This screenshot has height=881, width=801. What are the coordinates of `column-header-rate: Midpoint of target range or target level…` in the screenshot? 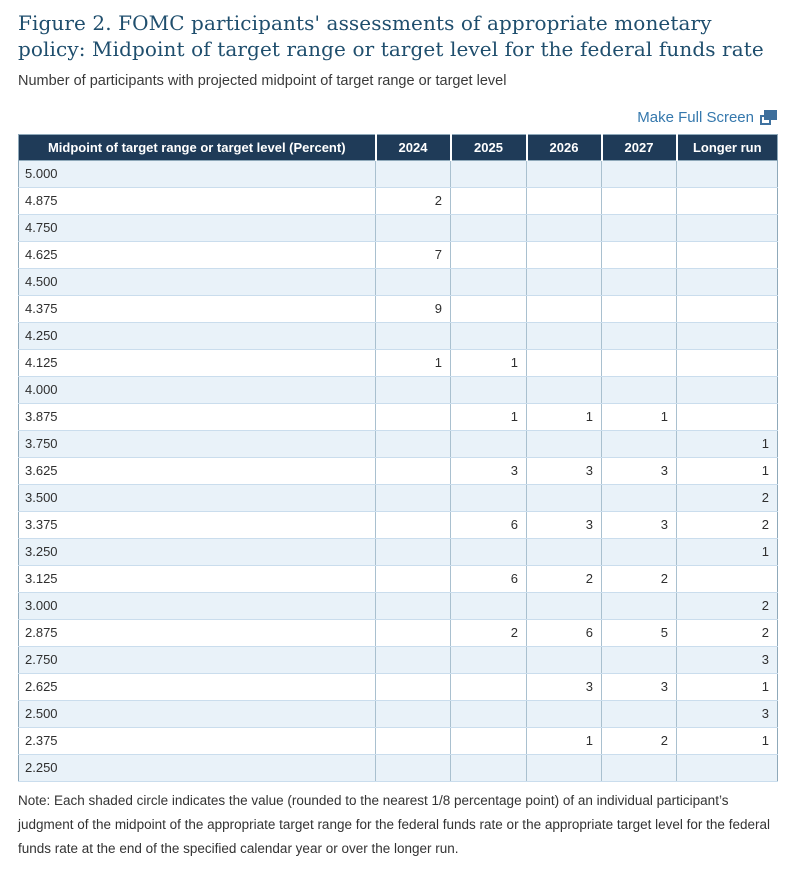 It's located at (197, 147).